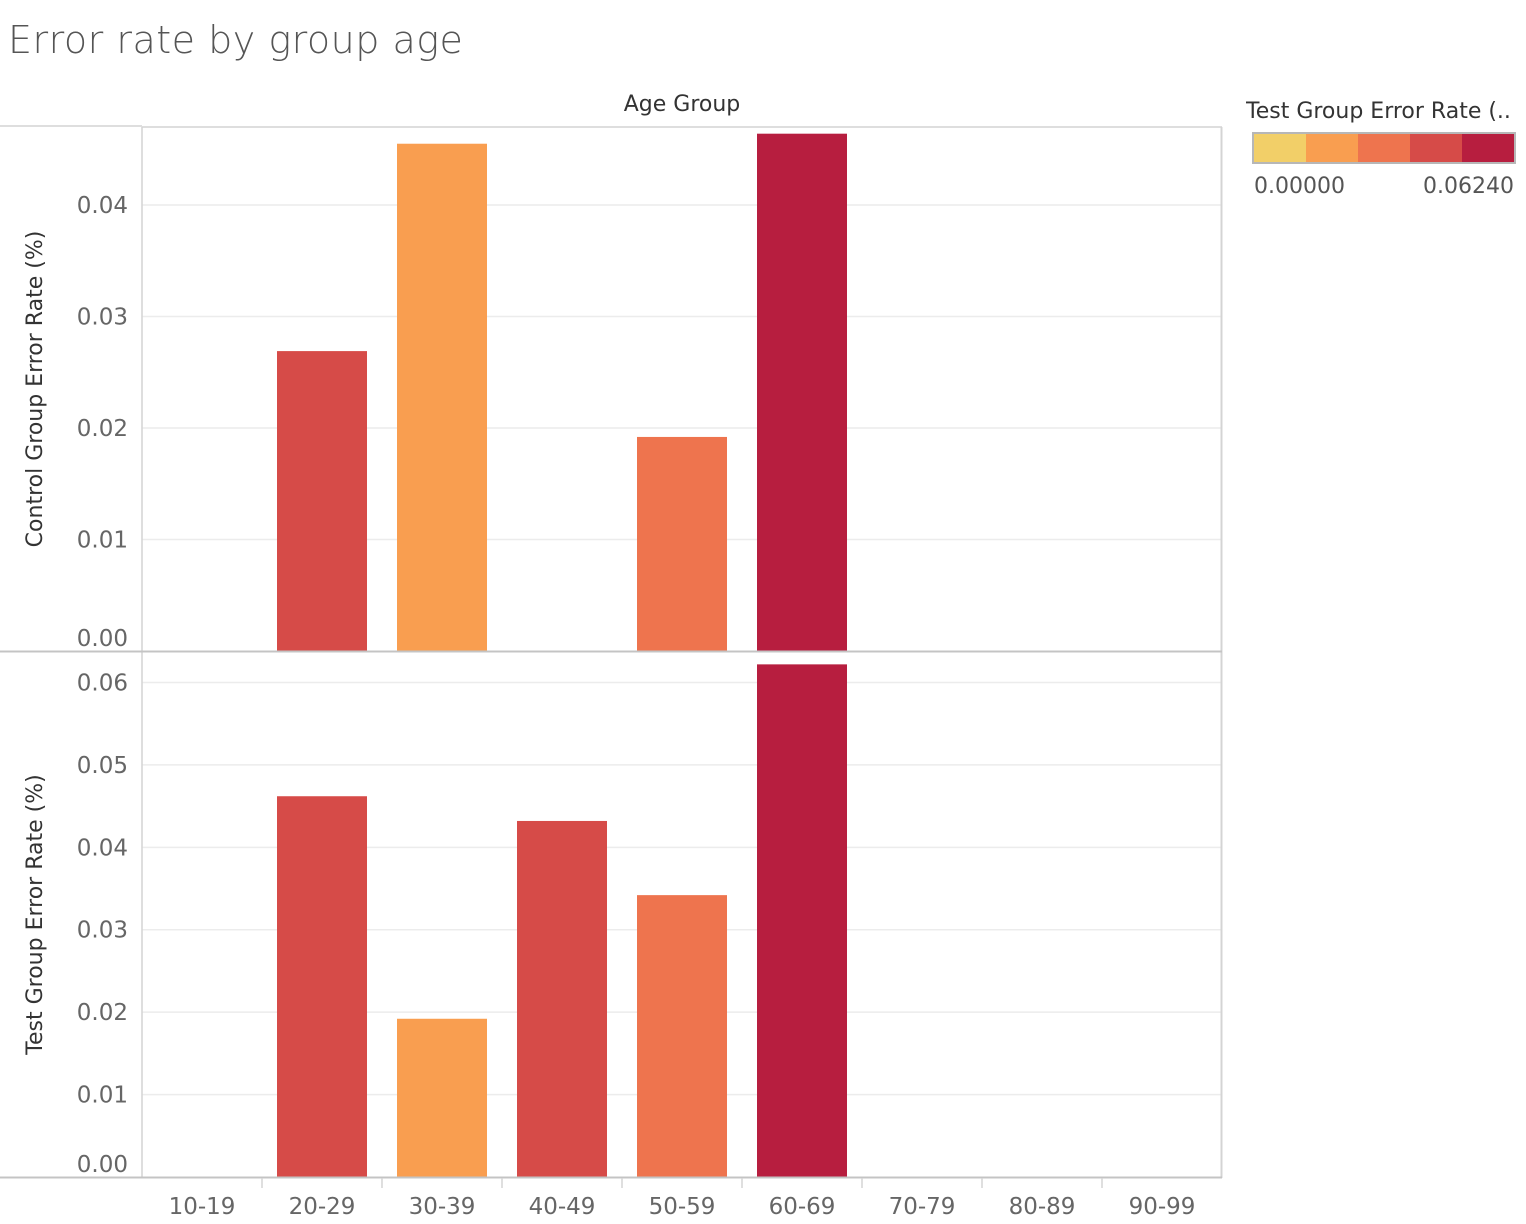  What do you see at coordinates (562, 1207) in the screenshot?
I see `x-tick-label: 40-49` at bounding box center [562, 1207].